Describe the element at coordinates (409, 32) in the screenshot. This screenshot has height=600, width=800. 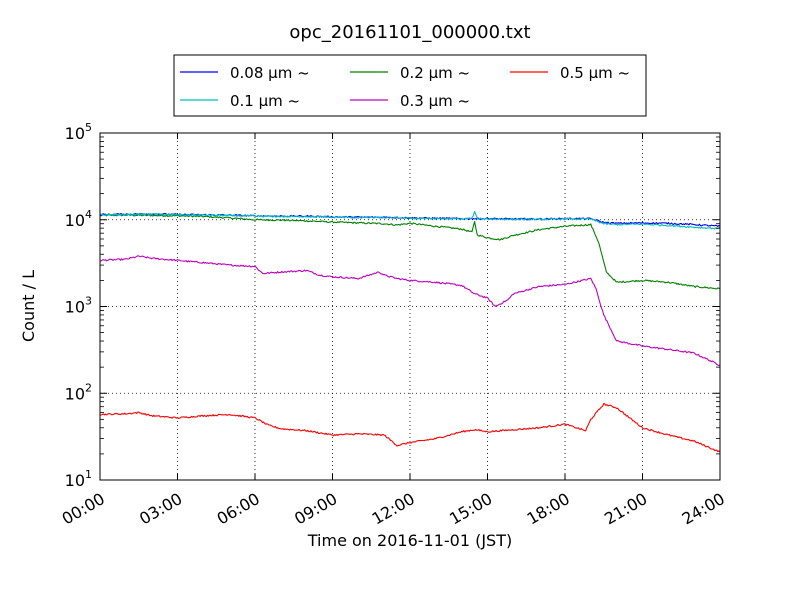
I see `chart-title: opc_20161101_000000.txt` at that location.